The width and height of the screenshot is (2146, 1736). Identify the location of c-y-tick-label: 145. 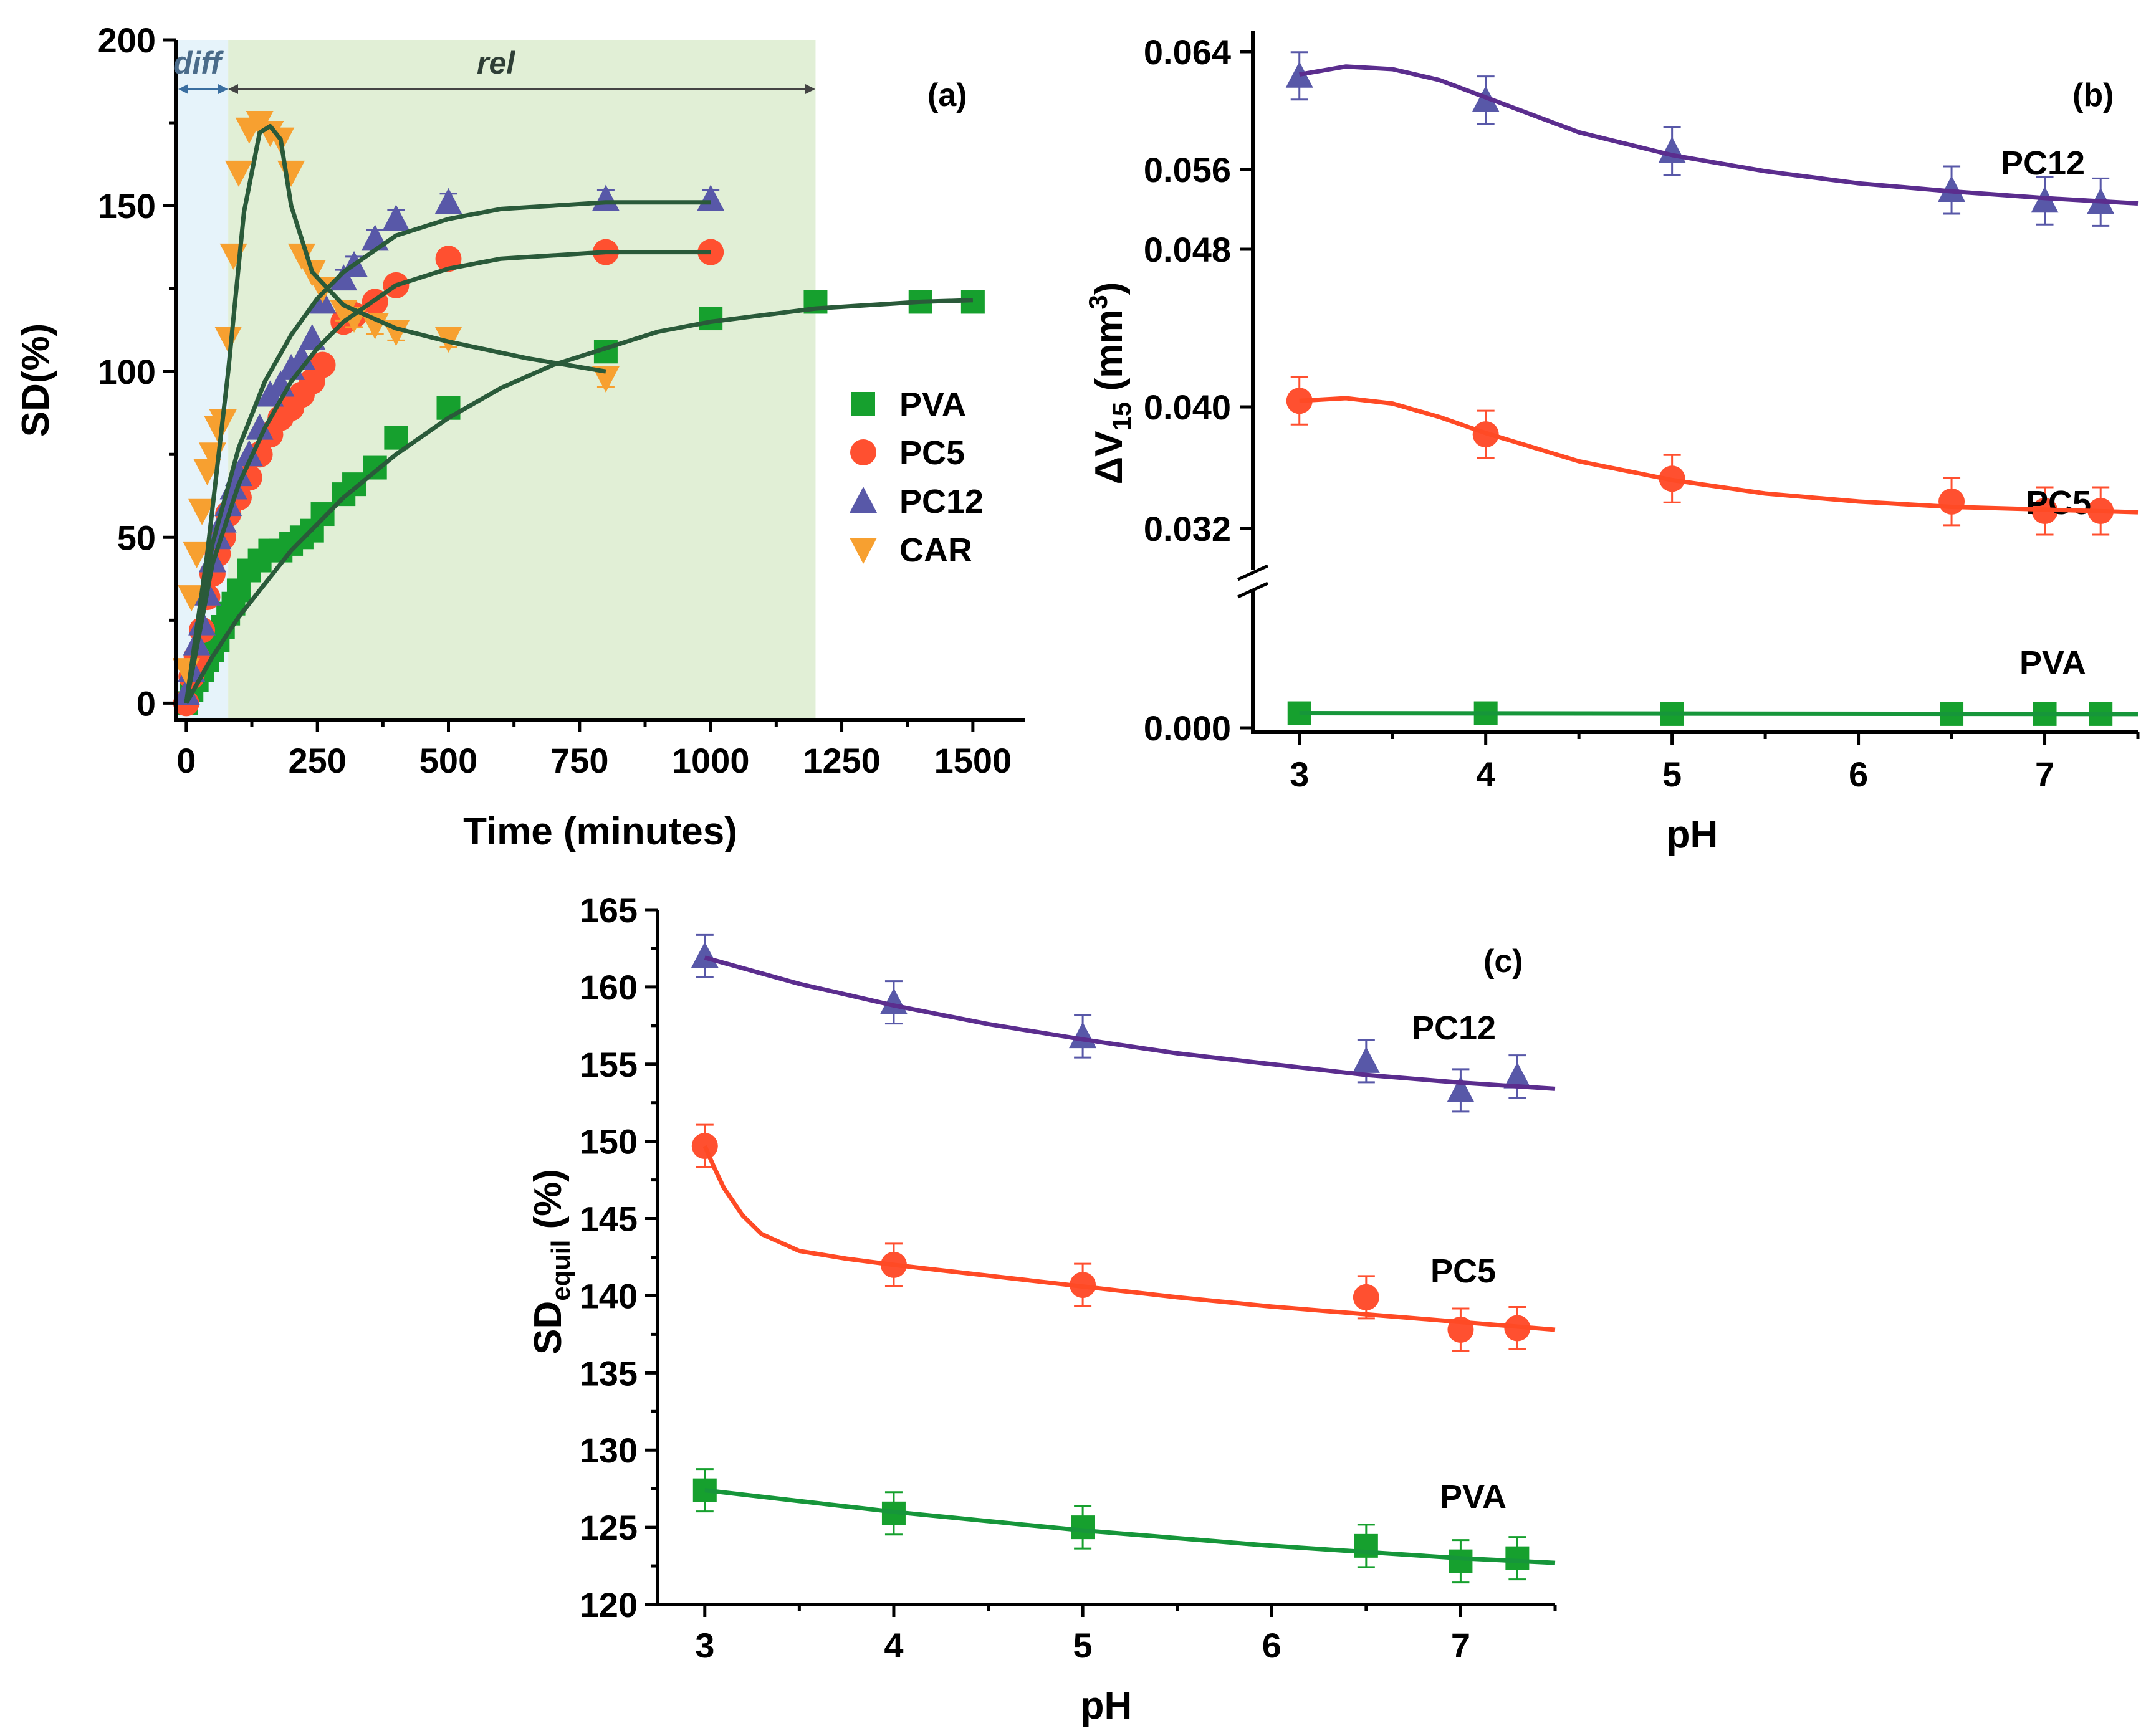
(609, 1219).